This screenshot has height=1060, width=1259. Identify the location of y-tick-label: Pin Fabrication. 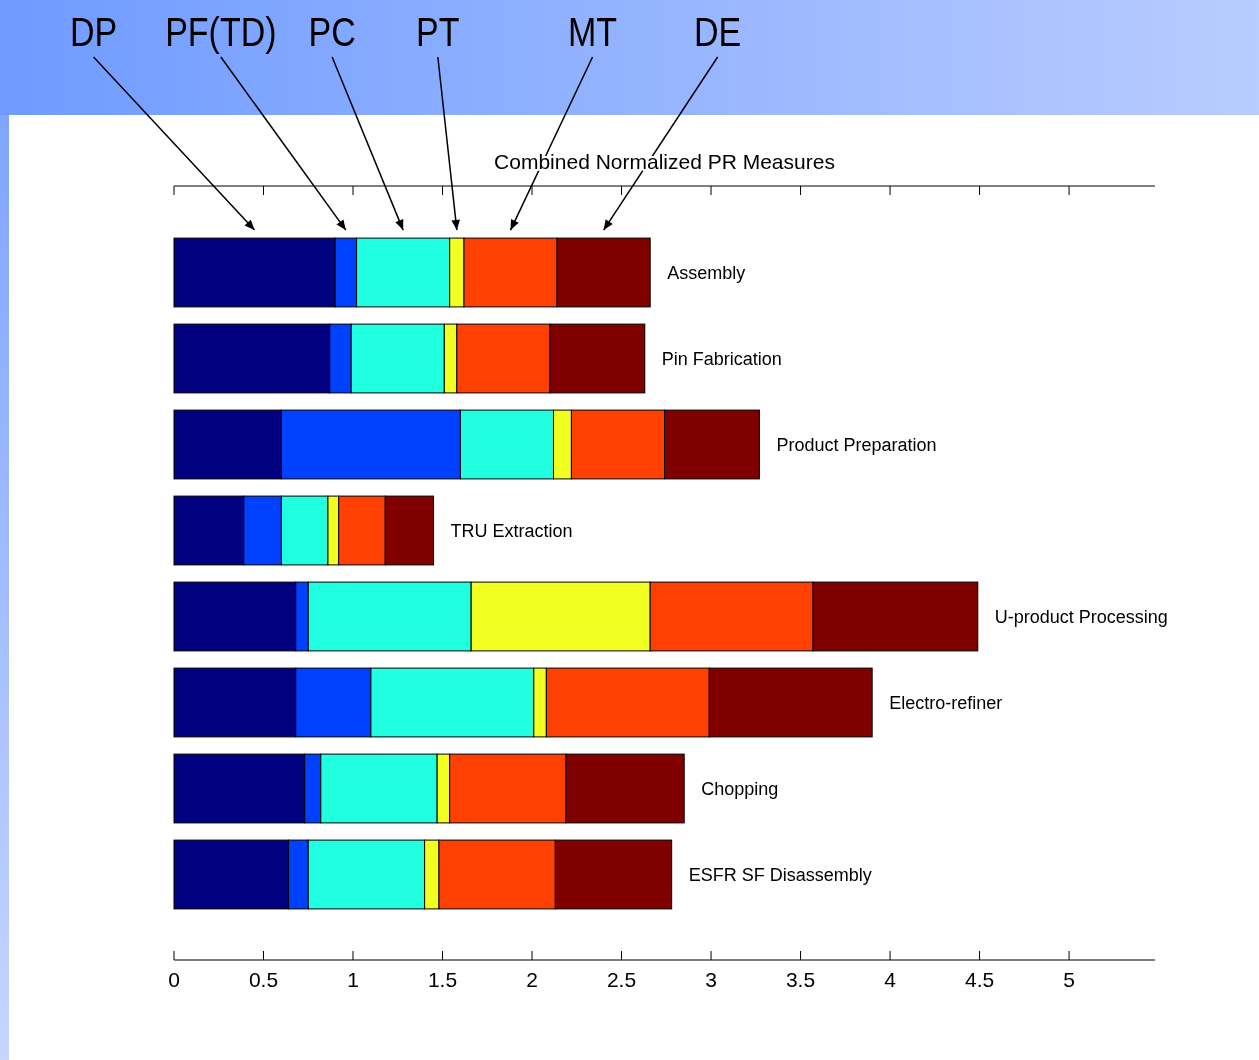
(721, 358).